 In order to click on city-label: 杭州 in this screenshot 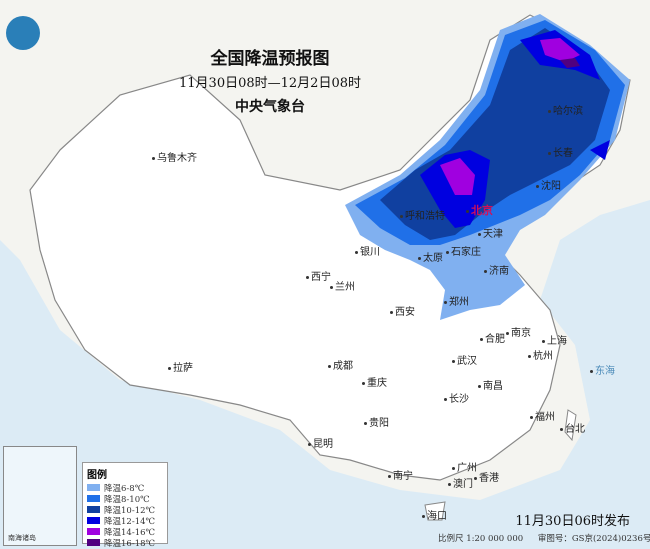, I will do `click(540, 354)`.